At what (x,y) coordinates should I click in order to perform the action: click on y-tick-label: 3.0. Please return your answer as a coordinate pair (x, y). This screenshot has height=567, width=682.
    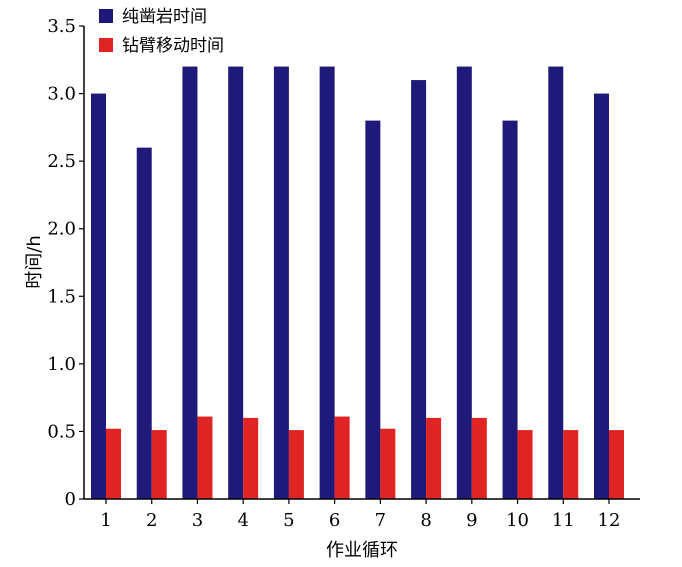
    Looking at the image, I should click on (61, 94).